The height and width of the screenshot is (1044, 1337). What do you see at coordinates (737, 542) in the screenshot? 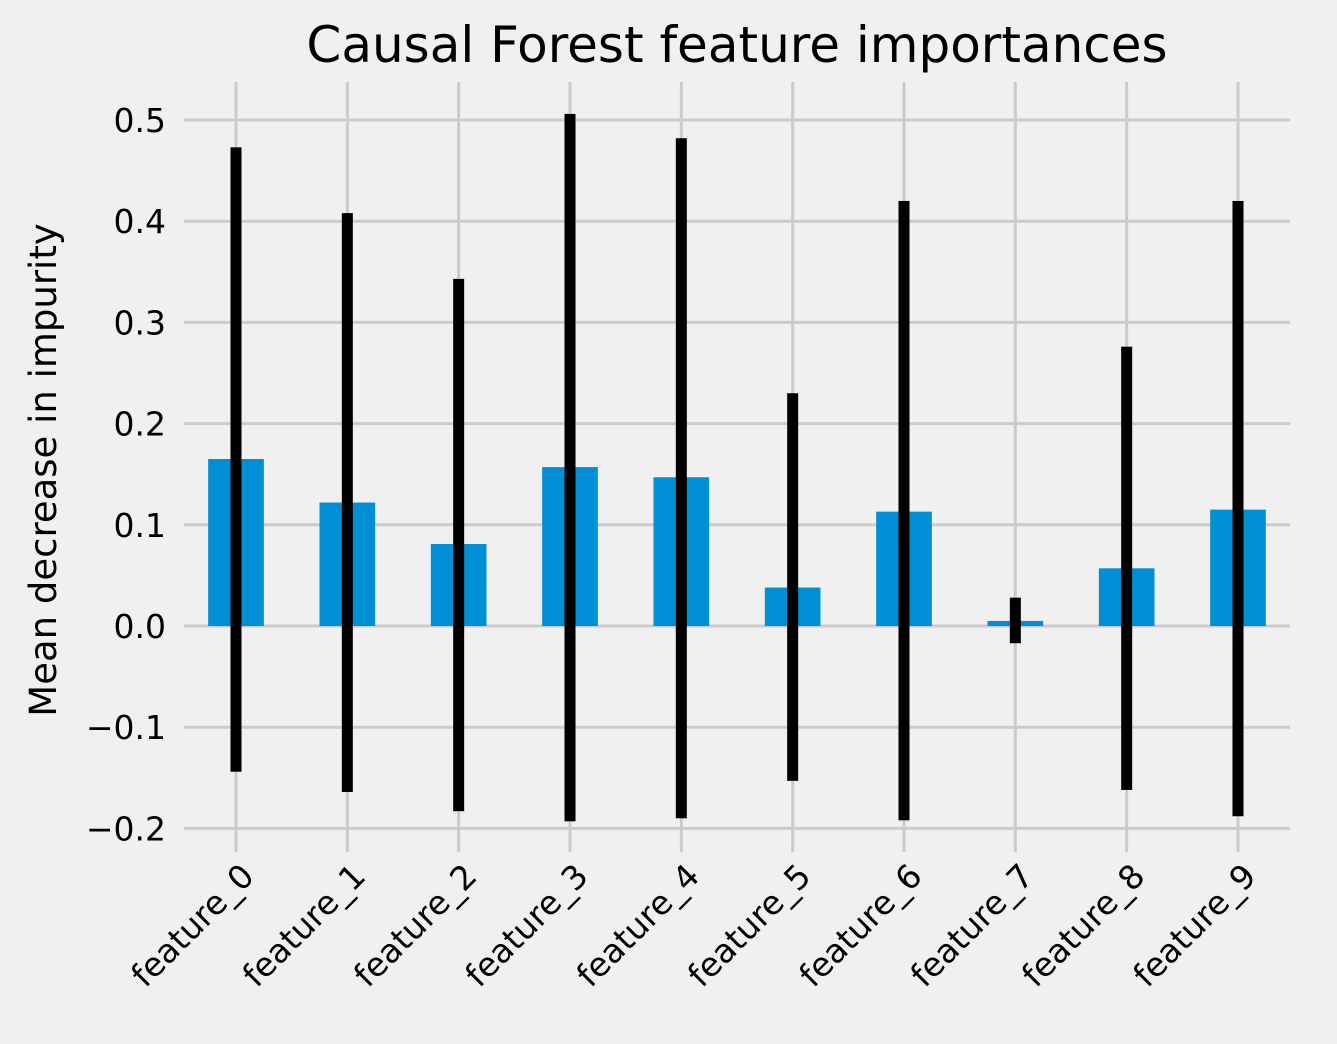
I see `bars` at bounding box center [737, 542].